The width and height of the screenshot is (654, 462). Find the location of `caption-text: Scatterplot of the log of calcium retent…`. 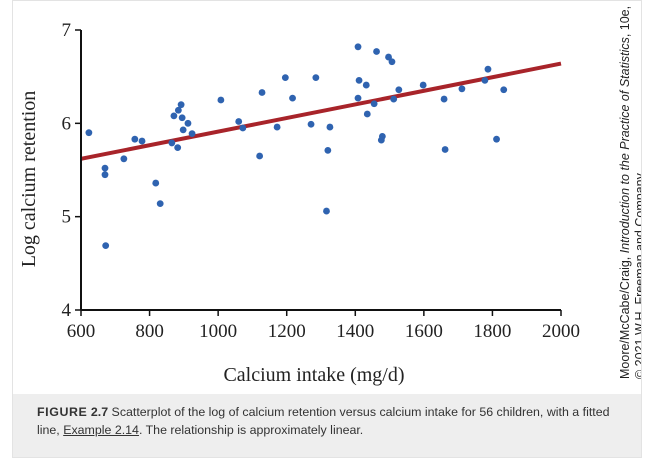

caption-text: Scatterplot of the log of calcium retent… is located at coordinates (323, 421).